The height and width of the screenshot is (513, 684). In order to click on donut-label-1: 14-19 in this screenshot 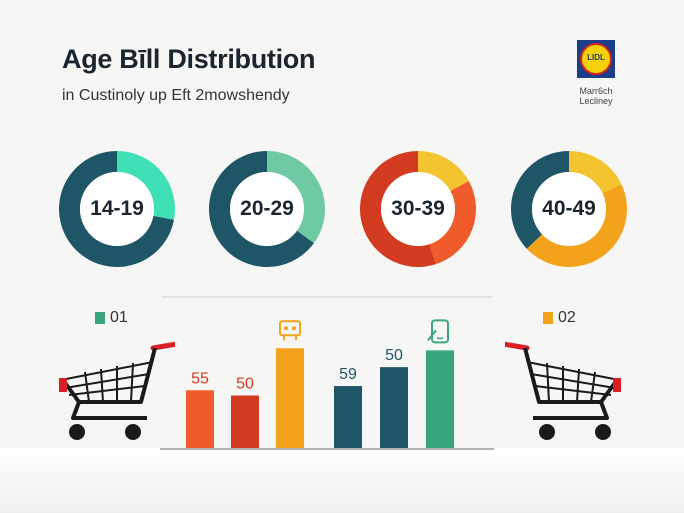, I will do `click(117, 208)`.